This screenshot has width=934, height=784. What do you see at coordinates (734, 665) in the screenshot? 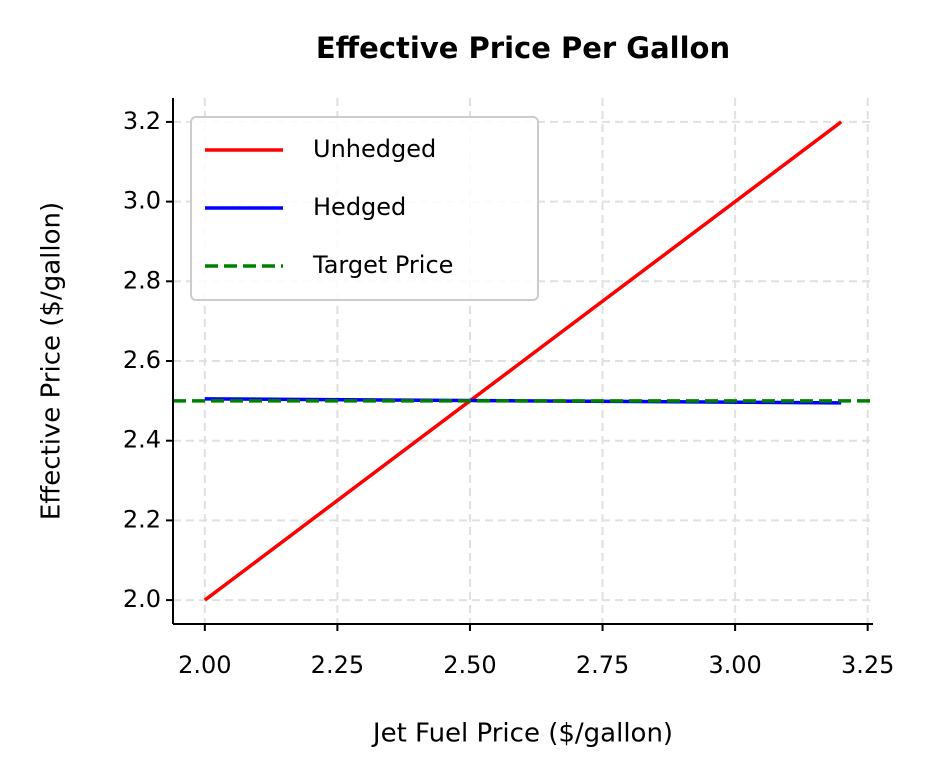
I see `x-tick-label: 3.00` at bounding box center [734, 665].